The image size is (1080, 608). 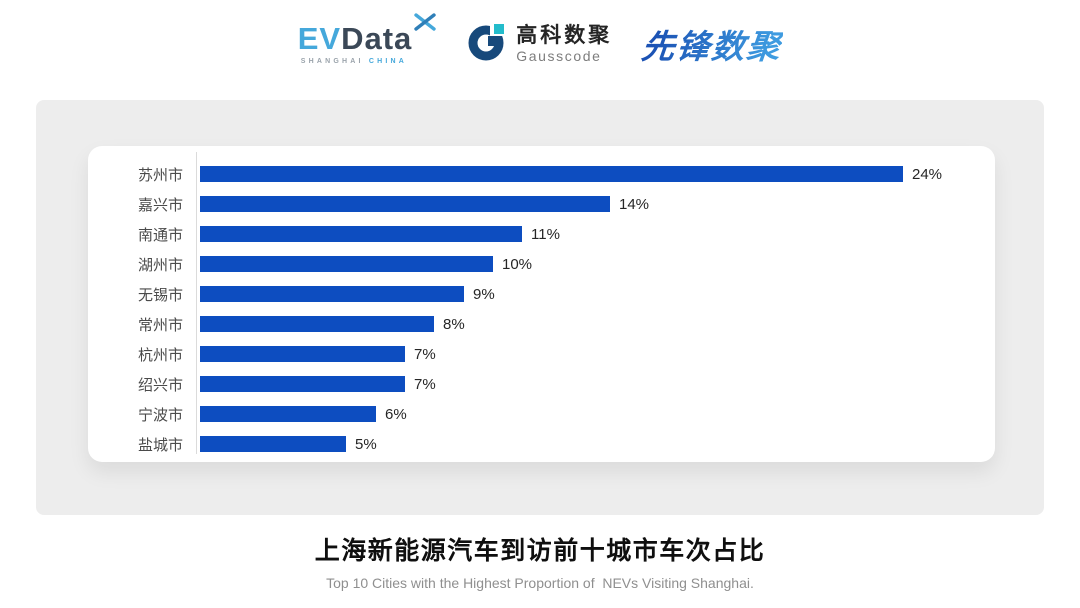 I want to click on gausscode-cn-name: 高科数聚, so click(x=564, y=35).